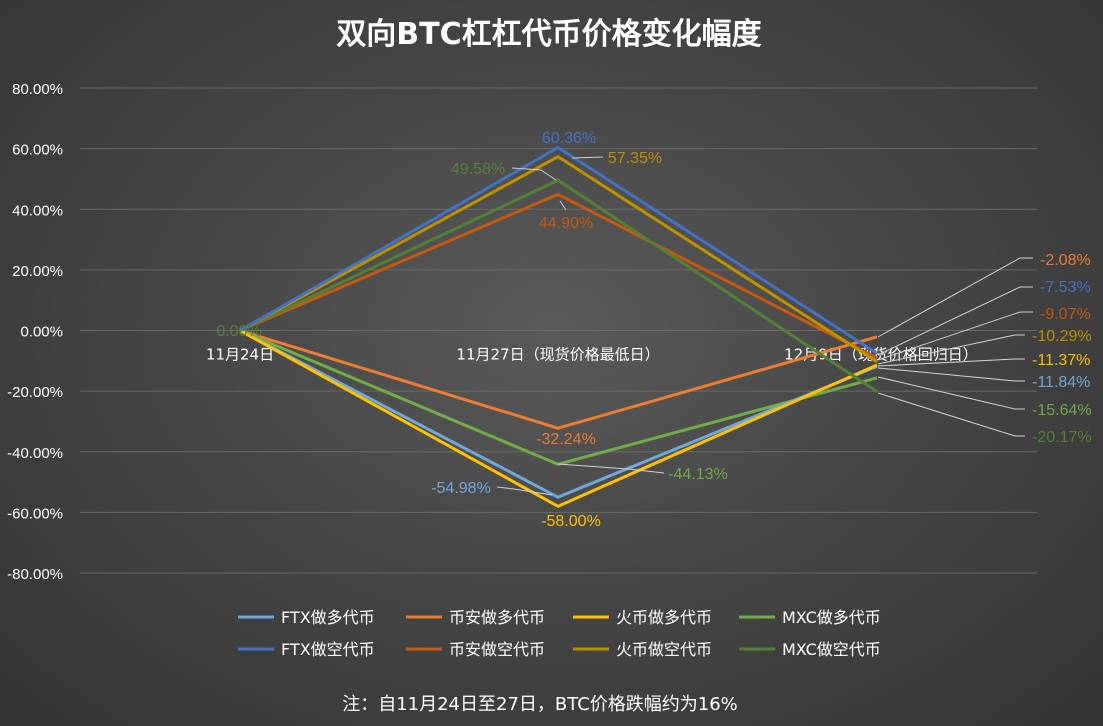 Image resolution: width=1103 pixels, height=726 pixels. What do you see at coordinates (37, 89) in the screenshot?
I see `y-tick-label: 80.00%` at bounding box center [37, 89].